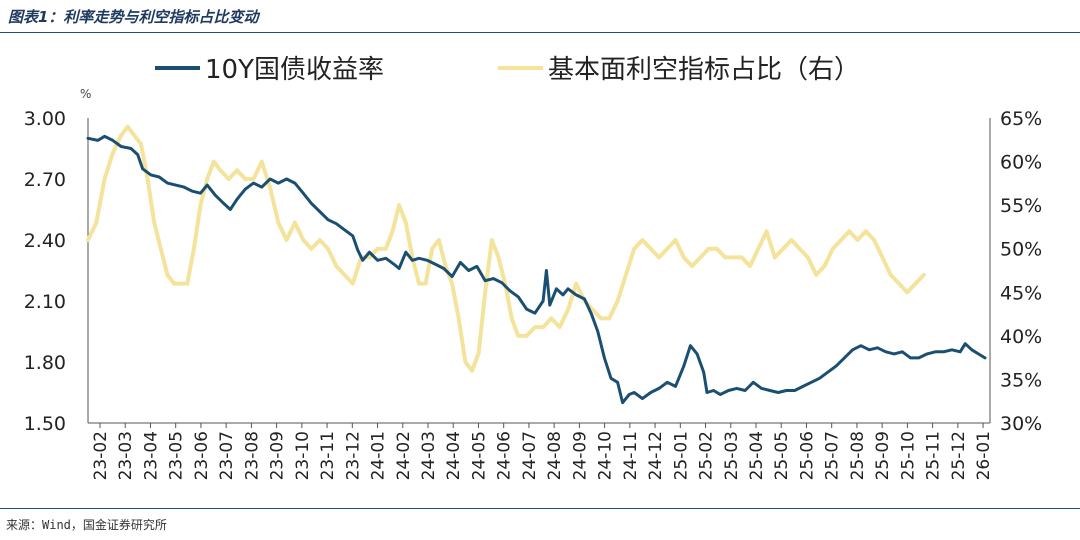 This screenshot has width=1080, height=540. What do you see at coordinates (429, 455) in the screenshot?
I see `x-tick-label: 24-03` at bounding box center [429, 455].